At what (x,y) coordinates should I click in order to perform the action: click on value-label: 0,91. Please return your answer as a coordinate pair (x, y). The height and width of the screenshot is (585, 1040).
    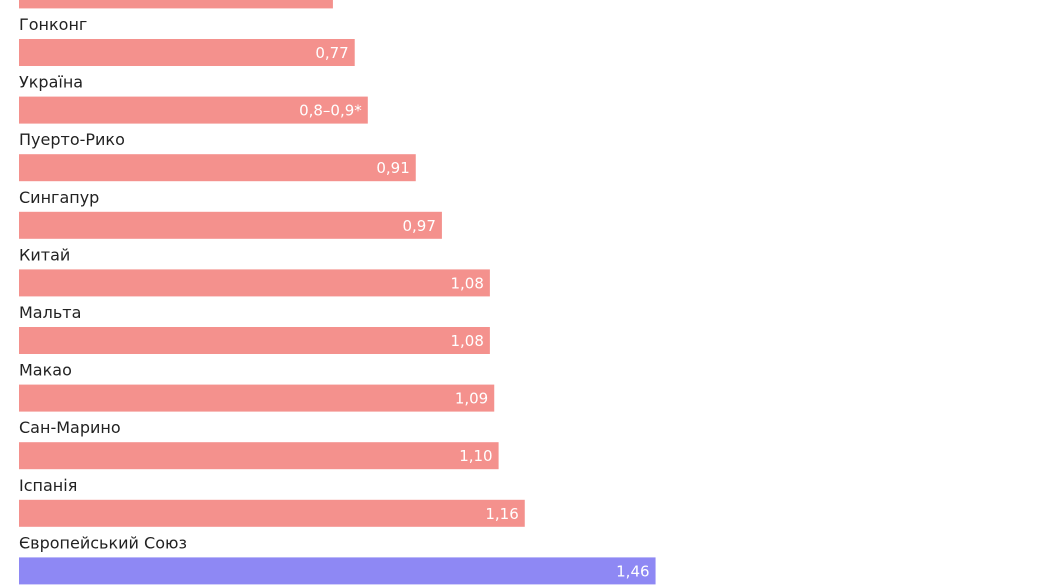
    Looking at the image, I should click on (392, 168).